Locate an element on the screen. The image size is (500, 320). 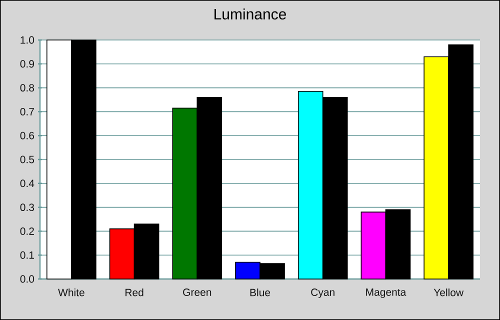
y-tick-label: 0.8 is located at coordinates (27, 88).